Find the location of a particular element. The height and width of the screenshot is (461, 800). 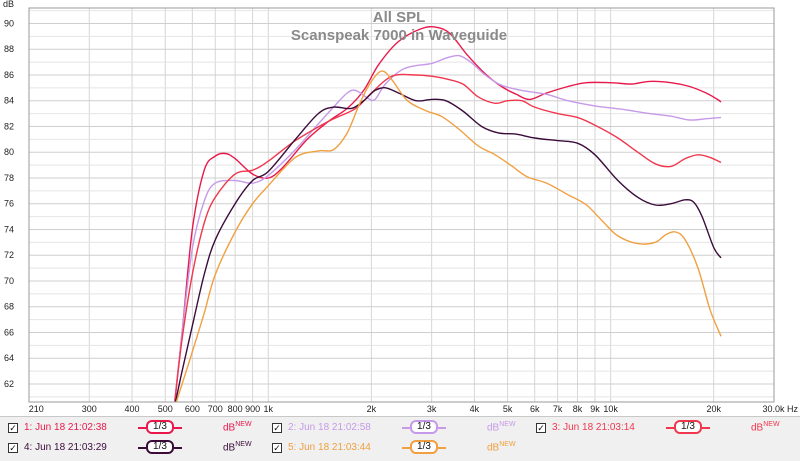

y-tick-label: 72 is located at coordinates (9, 255).